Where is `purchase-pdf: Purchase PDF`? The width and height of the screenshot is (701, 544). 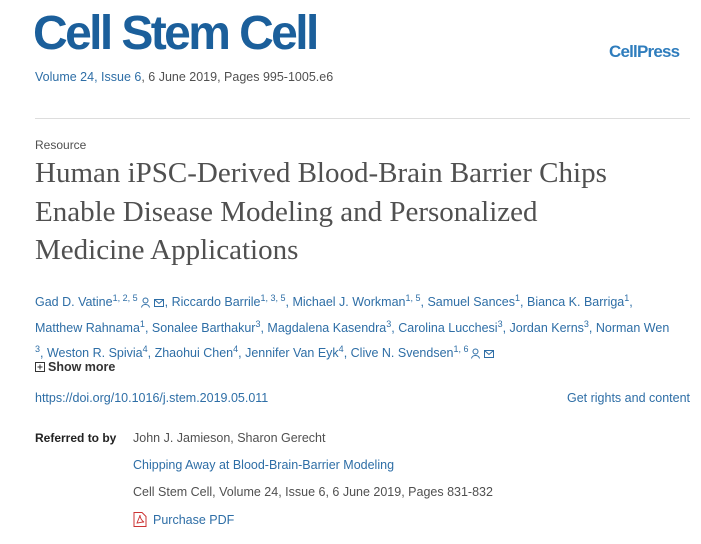
purchase-pdf: Purchase PDF is located at coordinates (183, 519).